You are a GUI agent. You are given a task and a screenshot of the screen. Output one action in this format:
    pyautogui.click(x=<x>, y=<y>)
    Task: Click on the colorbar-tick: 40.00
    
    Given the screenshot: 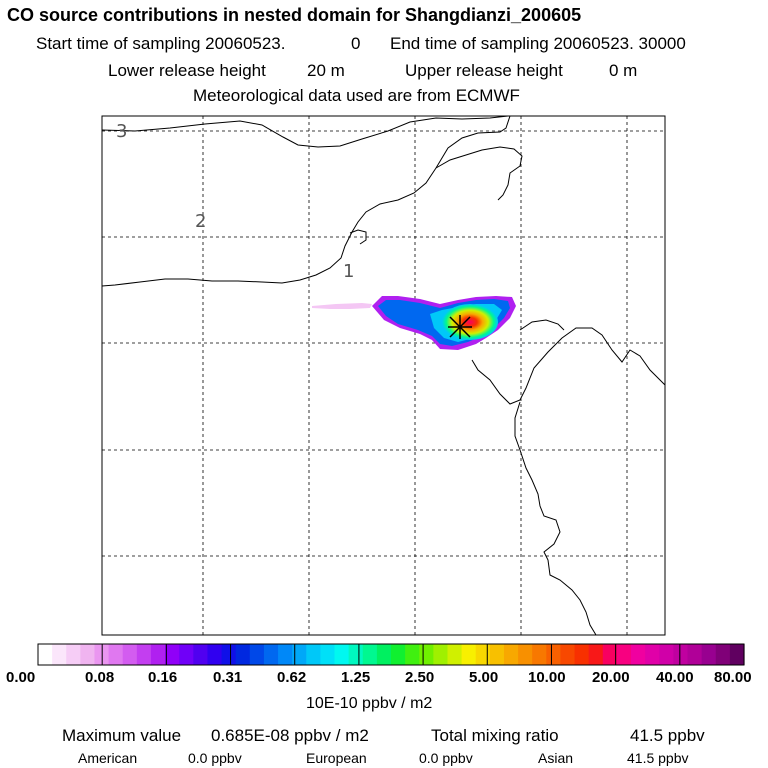 What is the action you would take?
    pyautogui.click(x=675, y=677)
    